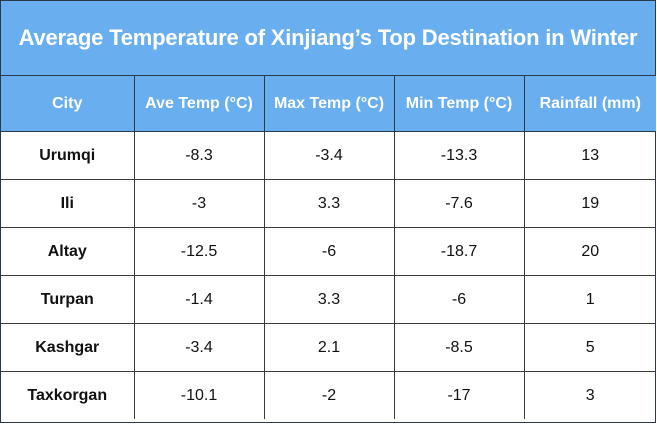  What do you see at coordinates (68, 203) in the screenshot?
I see `city-cell: Ili` at bounding box center [68, 203].